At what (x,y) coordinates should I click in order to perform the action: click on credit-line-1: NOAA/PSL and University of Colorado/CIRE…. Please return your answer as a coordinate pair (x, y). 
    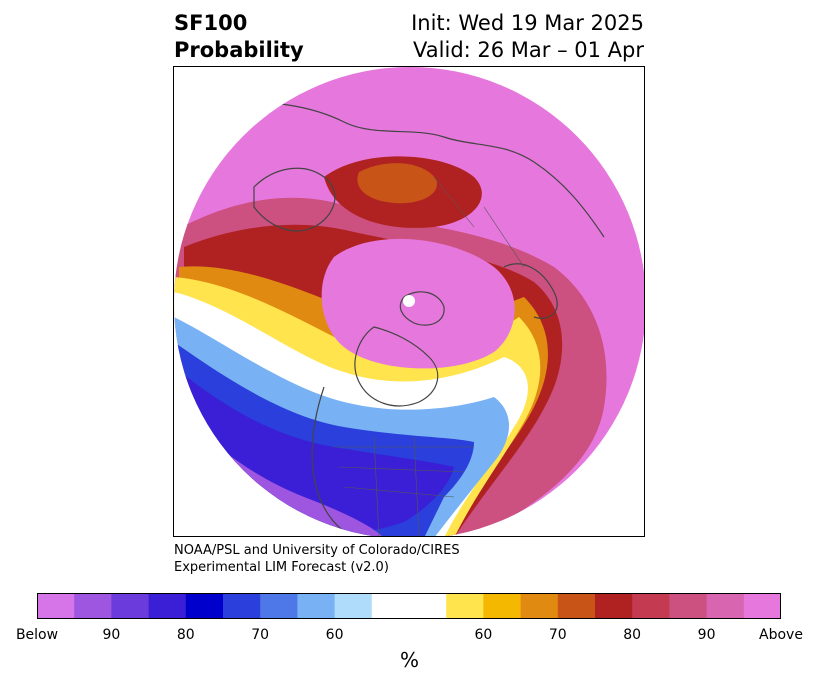
    Looking at the image, I should click on (317, 550).